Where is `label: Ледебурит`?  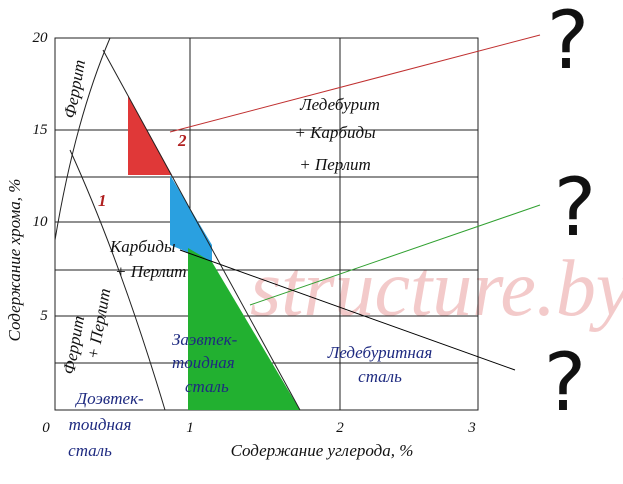 label: Ледебурит is located at coordinates (339, 104).